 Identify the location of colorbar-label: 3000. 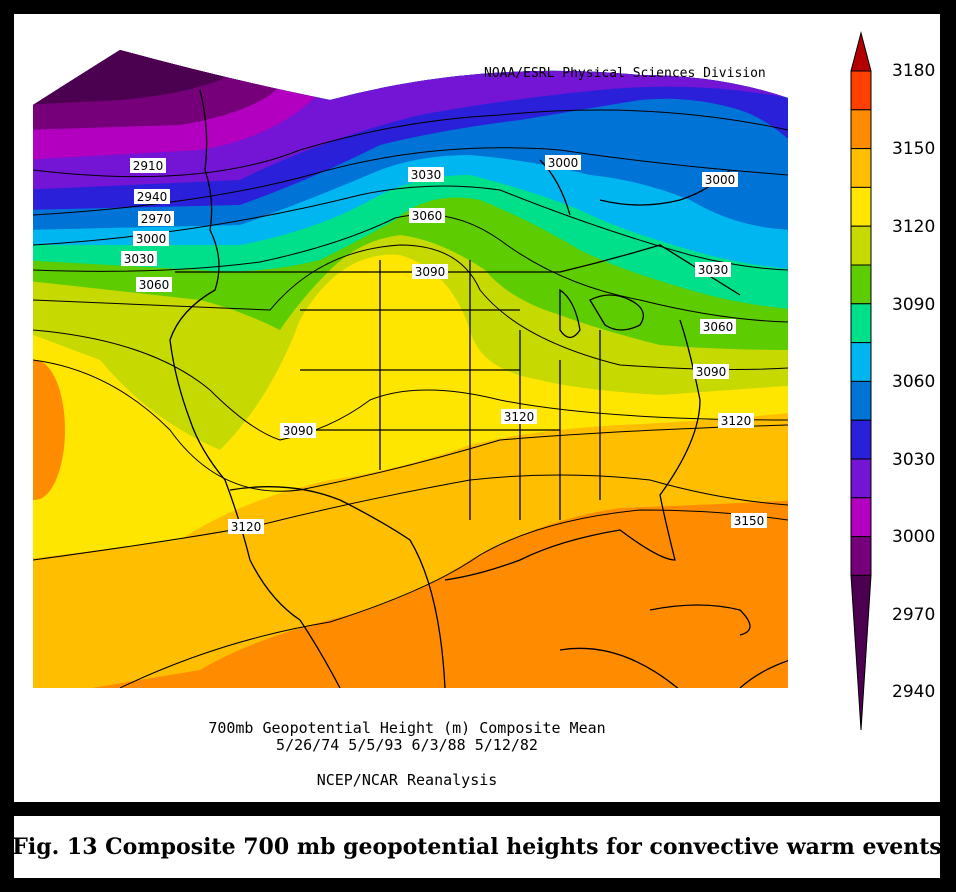
(914, 537).